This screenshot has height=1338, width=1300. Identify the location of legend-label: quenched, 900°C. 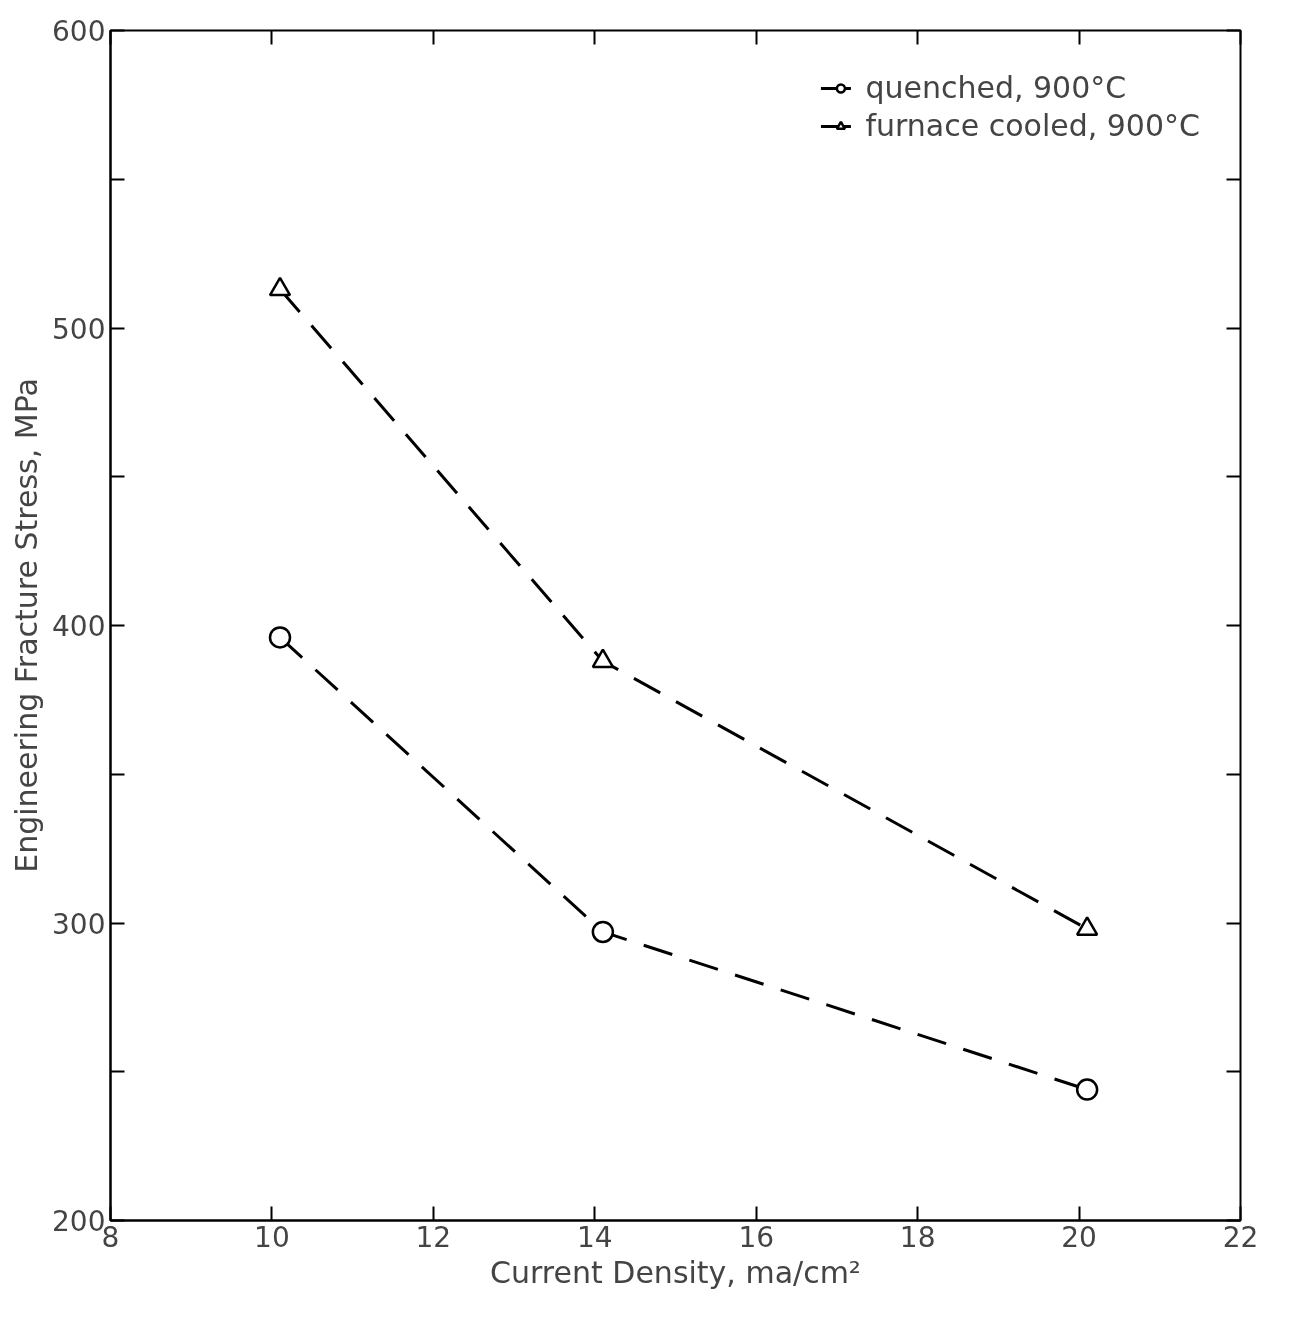
(996, 87).